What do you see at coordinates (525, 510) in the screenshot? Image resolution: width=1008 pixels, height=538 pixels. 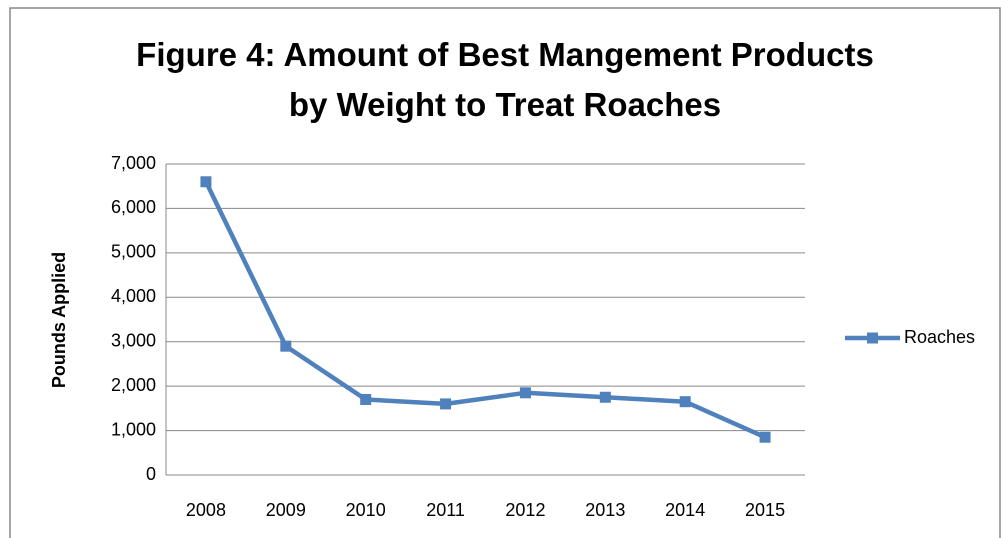 I see `x-tick-label: 2012` at bounding box center [525, 510].